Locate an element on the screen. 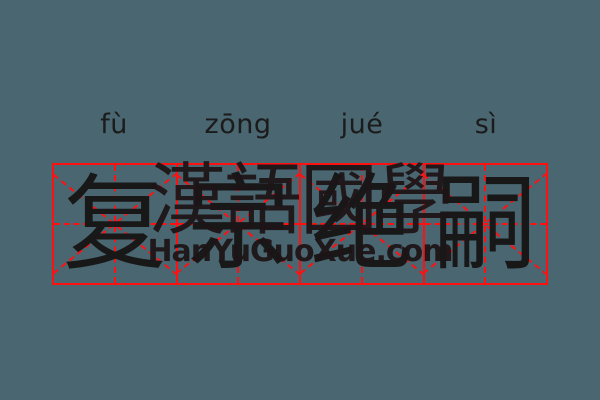 This screenshot has height=400, width=600. hanzi-2: 宗 is located at coordinates (238, 224).